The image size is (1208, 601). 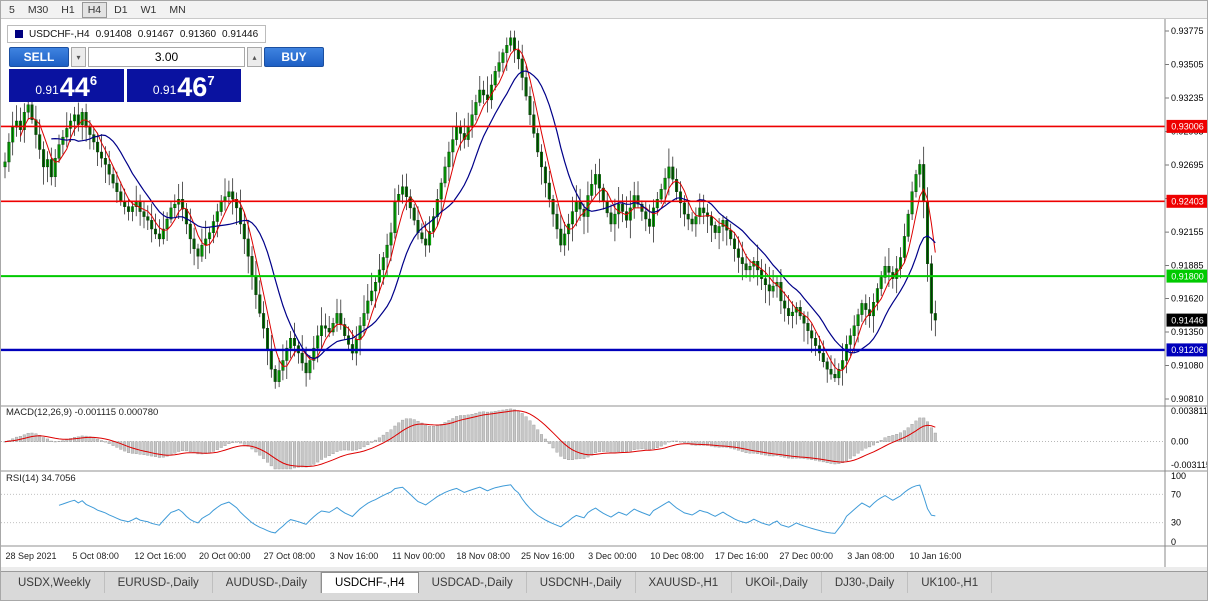 I want to click on svg-text: 0.91800, so click(x=1187, y=276).